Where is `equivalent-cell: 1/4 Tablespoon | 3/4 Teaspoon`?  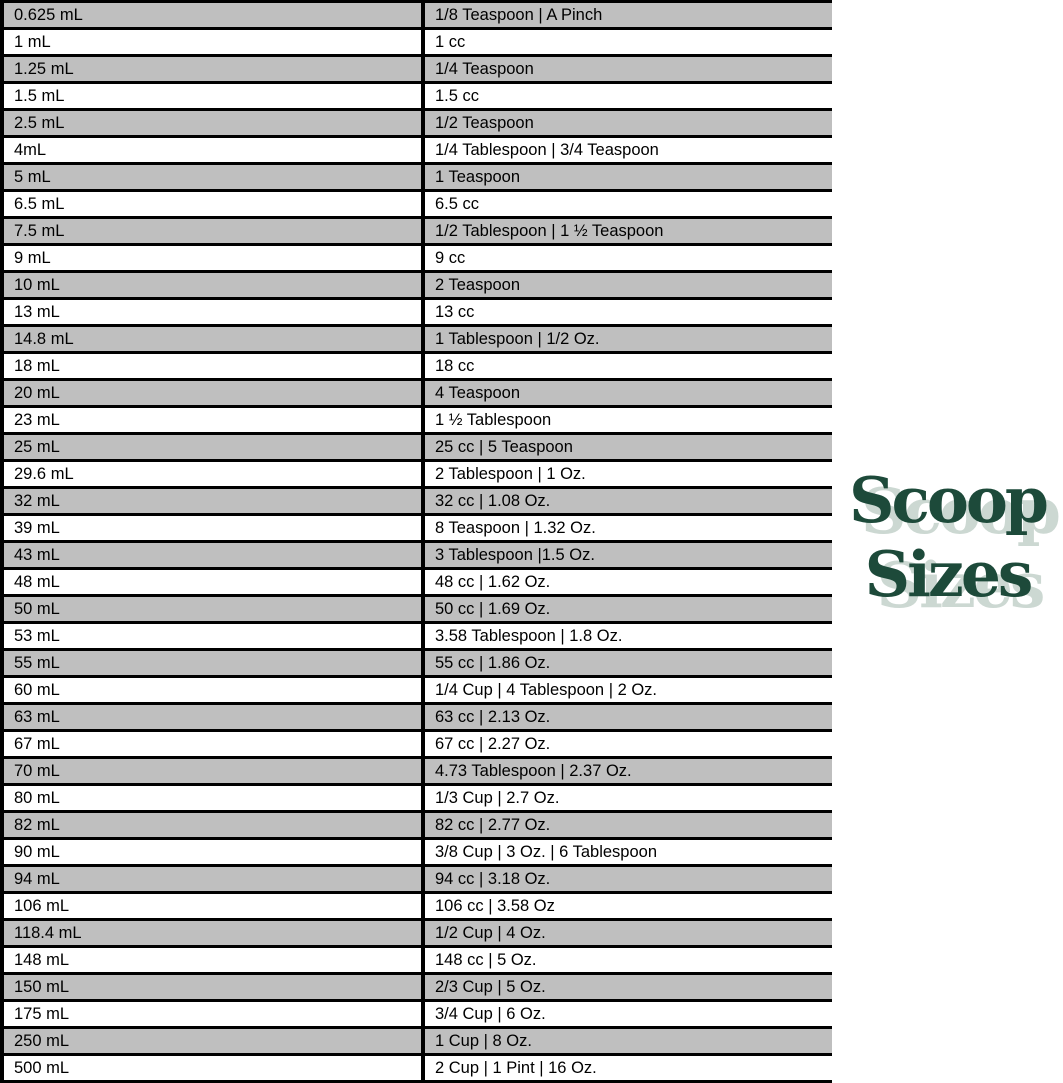
equivalent-cell: 1/4 Tablespoon | 3/4 Teaspoon is located at coordinates (627, 149).